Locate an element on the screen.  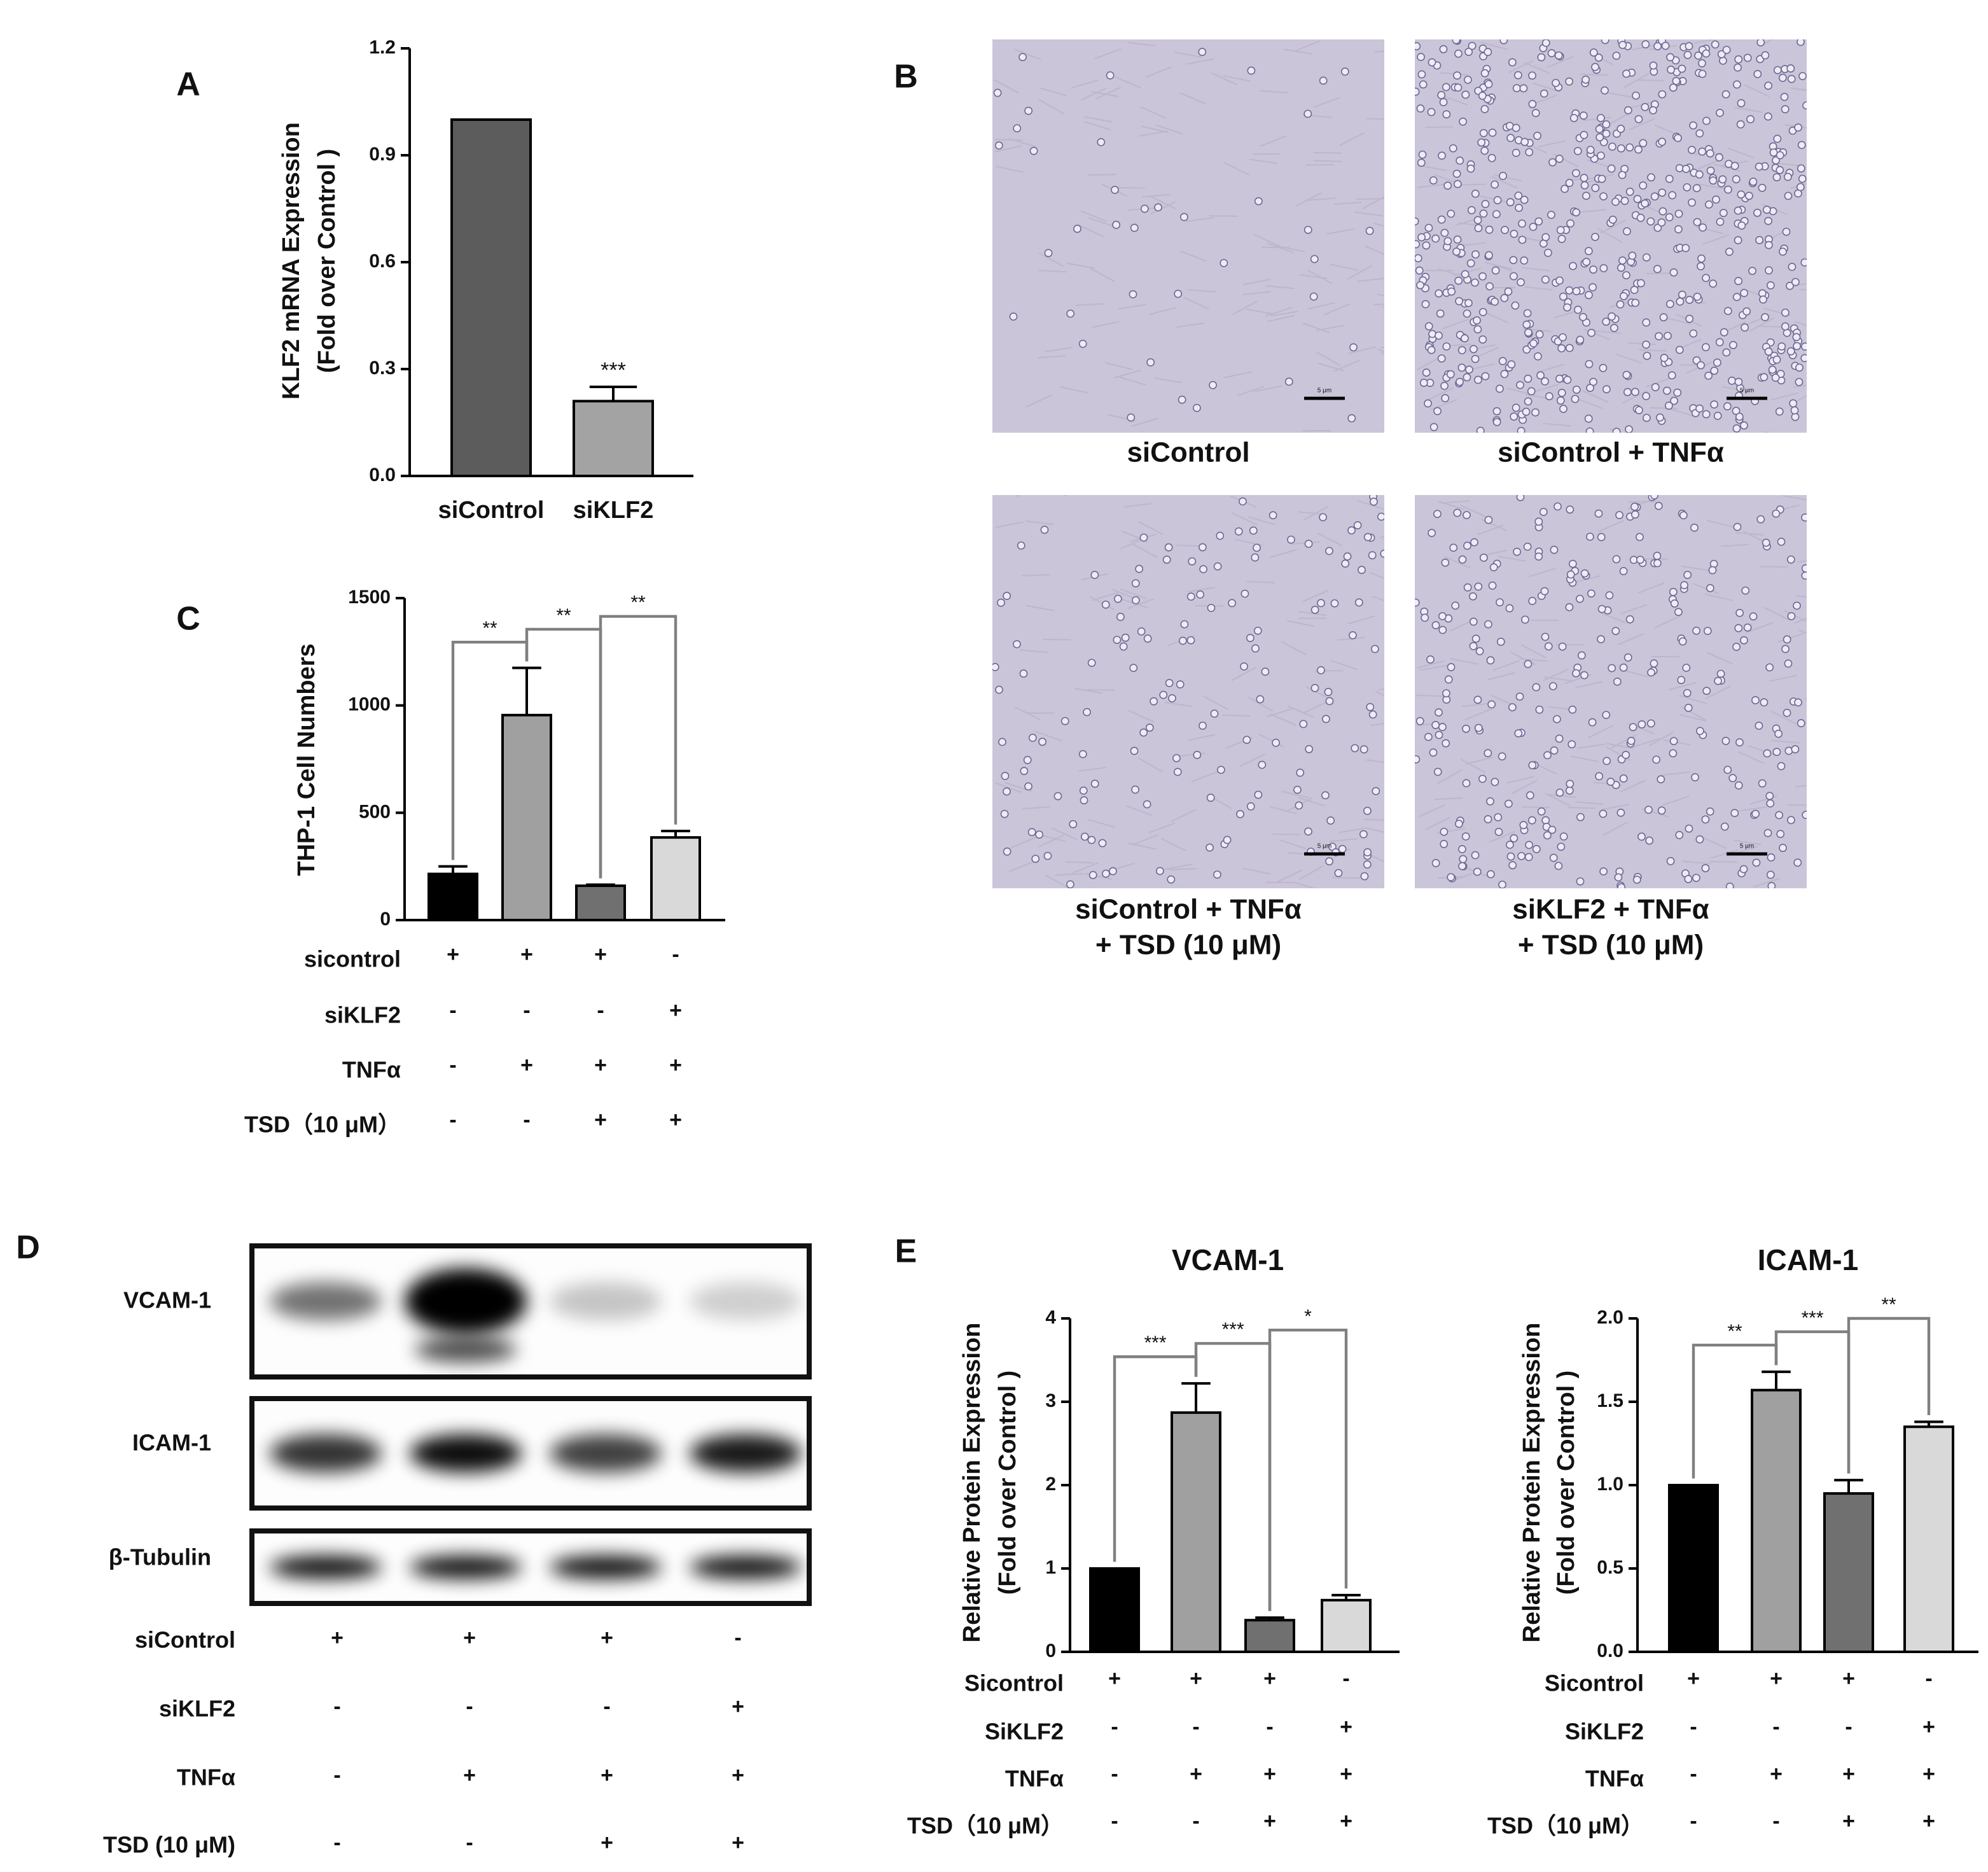
band is located at coordinates (746, 1567).